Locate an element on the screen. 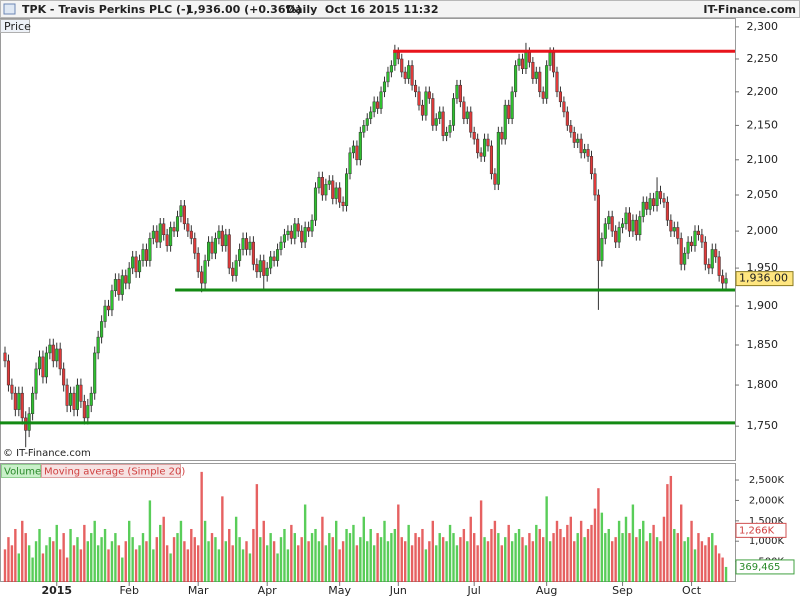 The width and height of the screenshot is (800, 600). volume-legend: Volume is located at coordinates (22, 472).